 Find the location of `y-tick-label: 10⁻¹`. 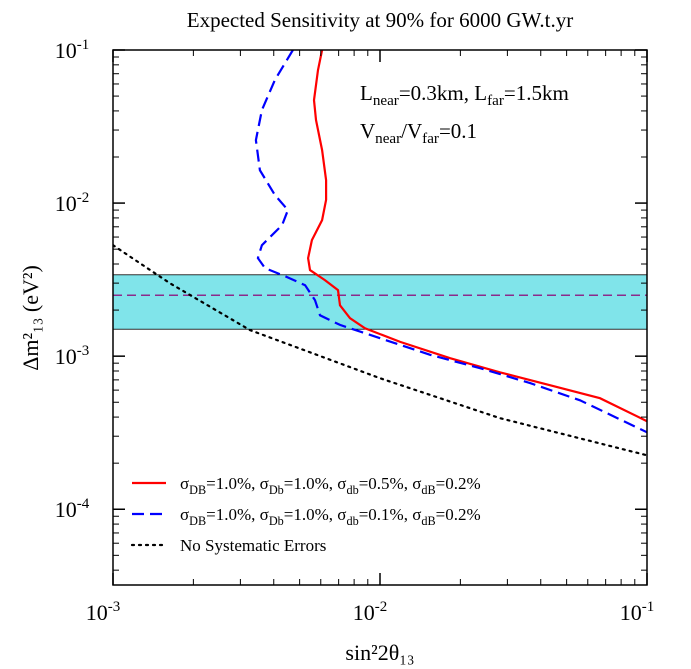

y-tick-label: 10⁻¹ is located at coordinates (72, 50).